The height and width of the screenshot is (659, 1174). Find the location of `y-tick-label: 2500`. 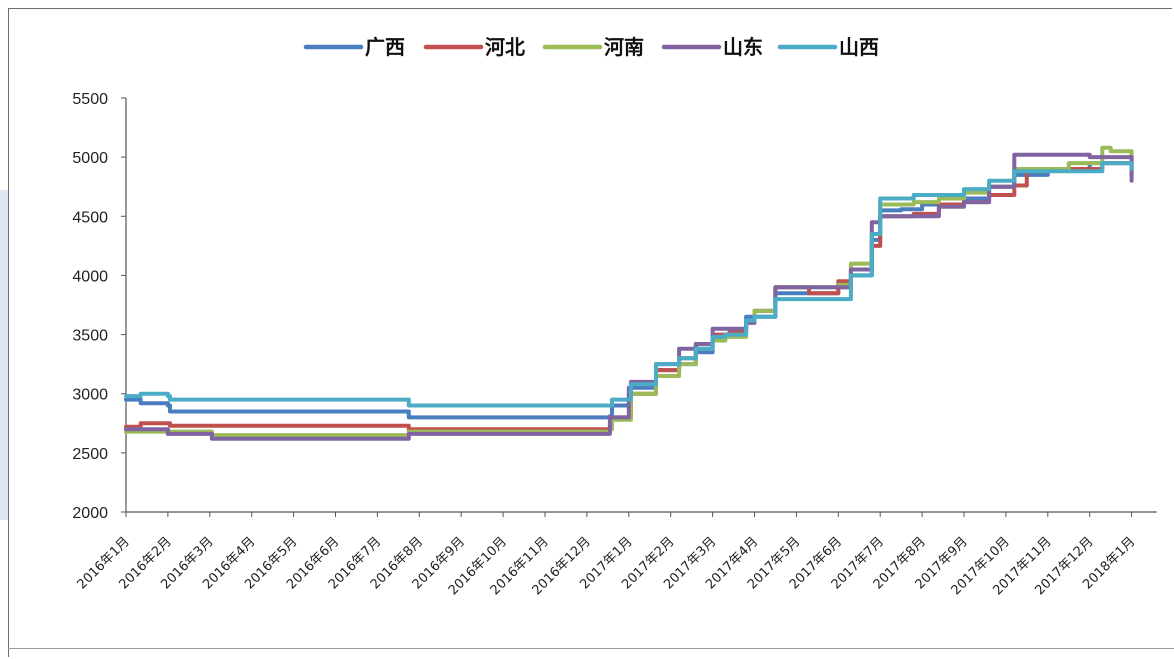

y-tick-label: 2500 is located at coordinates (90, 454).